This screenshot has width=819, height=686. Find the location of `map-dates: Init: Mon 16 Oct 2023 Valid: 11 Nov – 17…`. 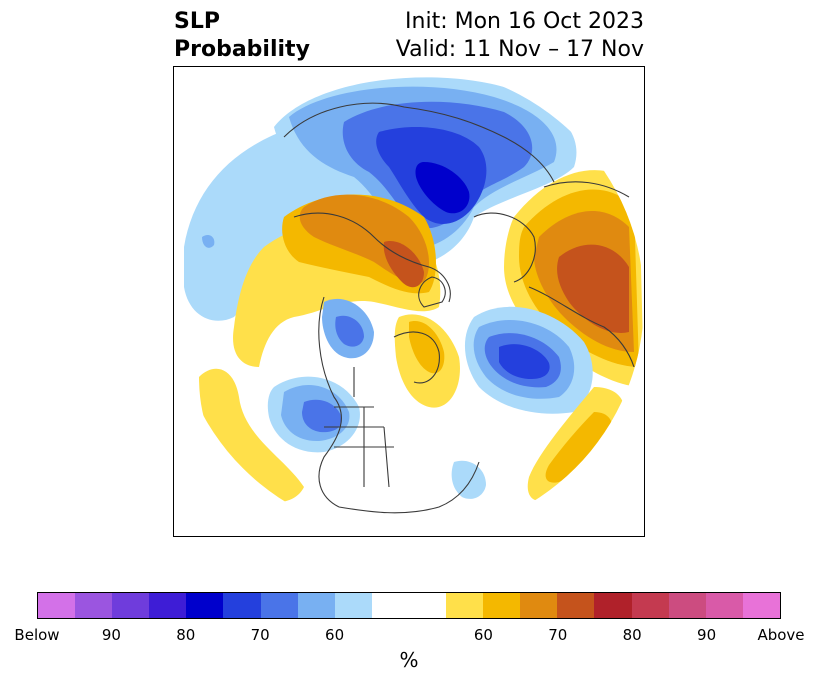

map-dates: Init: Mon 16 Oct 2023 Valid: 11 Nov – 17… is located at coordinates (520, 36).